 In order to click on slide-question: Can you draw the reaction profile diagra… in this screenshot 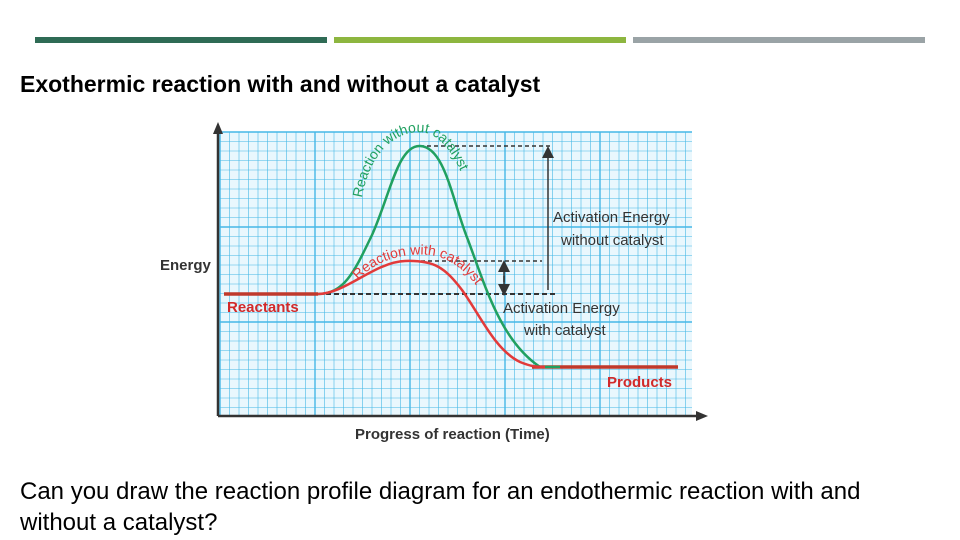, I will do `click(440, 507)`.